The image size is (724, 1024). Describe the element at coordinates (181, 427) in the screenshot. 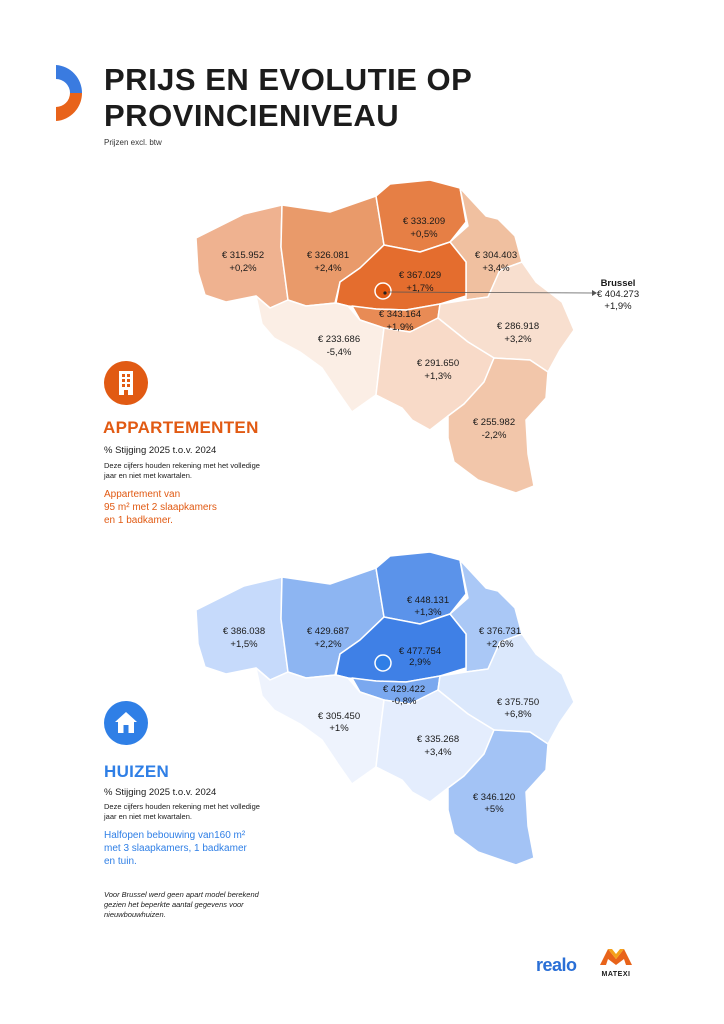

I see `apartments-title: APPARTEMENTEN` at that location.